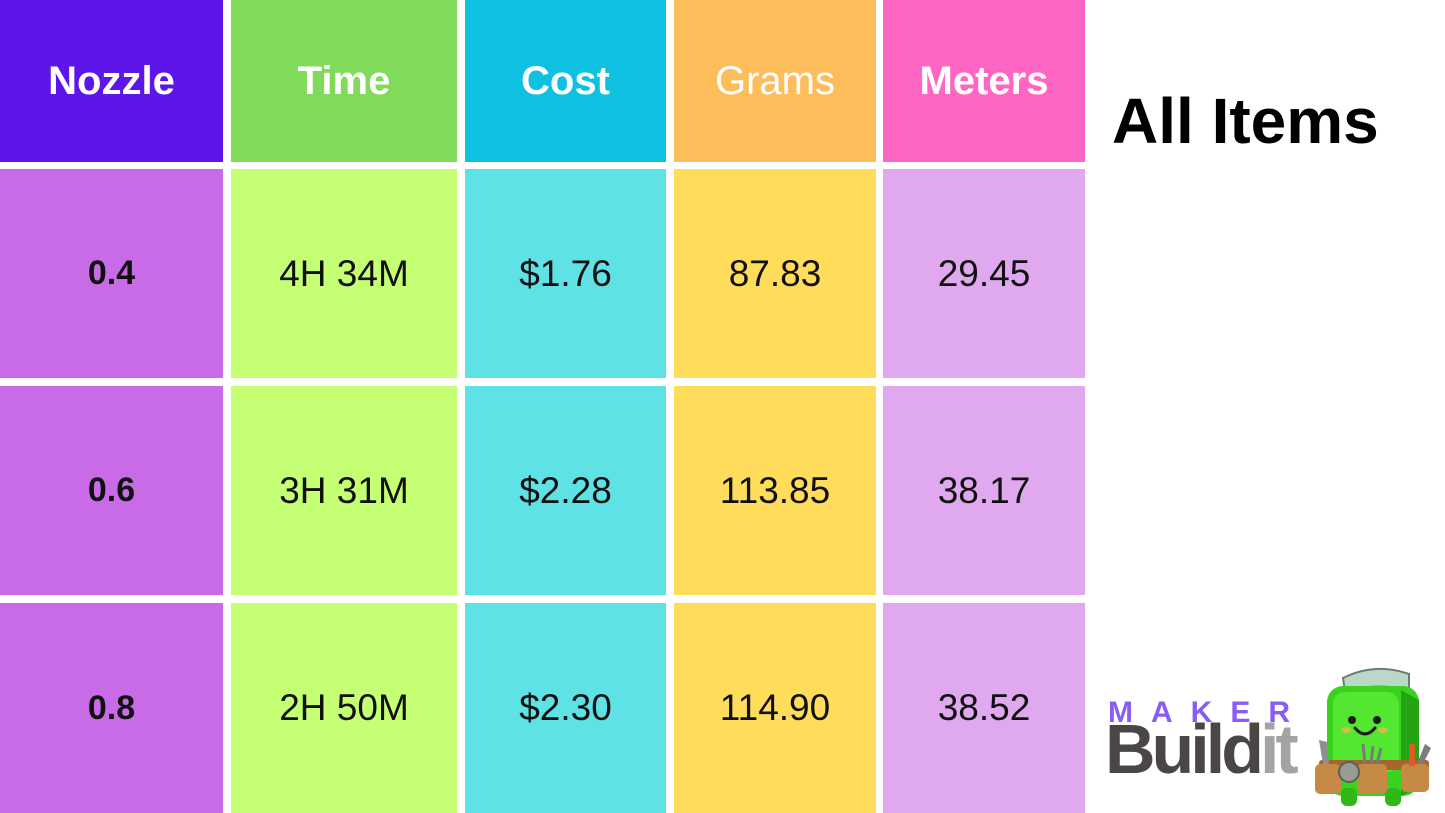 The image size is (1445, 813). Describe the element at coordinates (775, 81) in the screenshot. I see `header-grams: Grams` at that location.